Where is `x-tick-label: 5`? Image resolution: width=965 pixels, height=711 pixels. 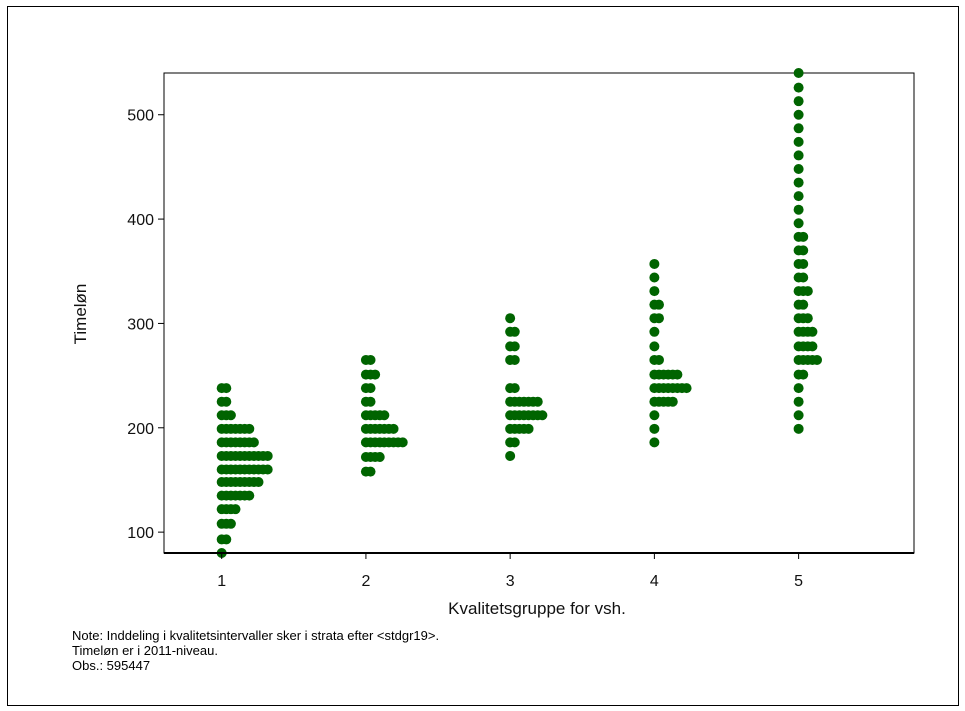
x-tick-label: 5 is located at coordinates (798, 581).